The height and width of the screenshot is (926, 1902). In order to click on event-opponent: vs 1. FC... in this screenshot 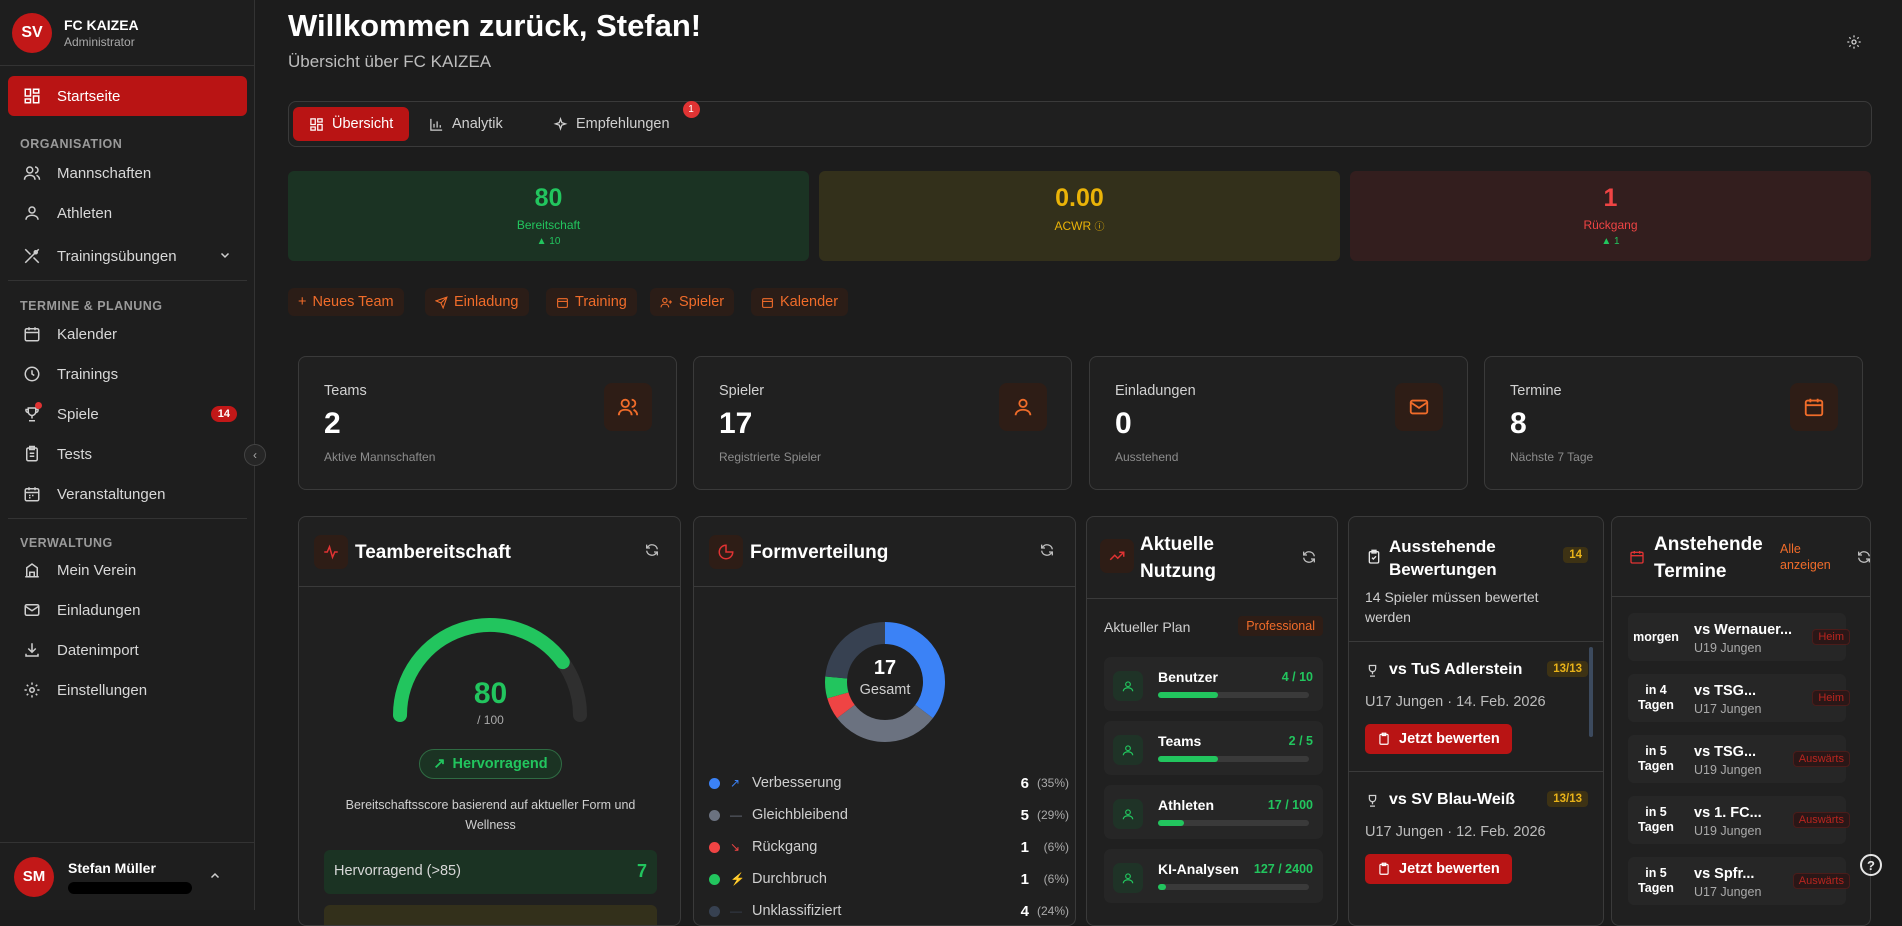, I will do `click(1728, 813)`.